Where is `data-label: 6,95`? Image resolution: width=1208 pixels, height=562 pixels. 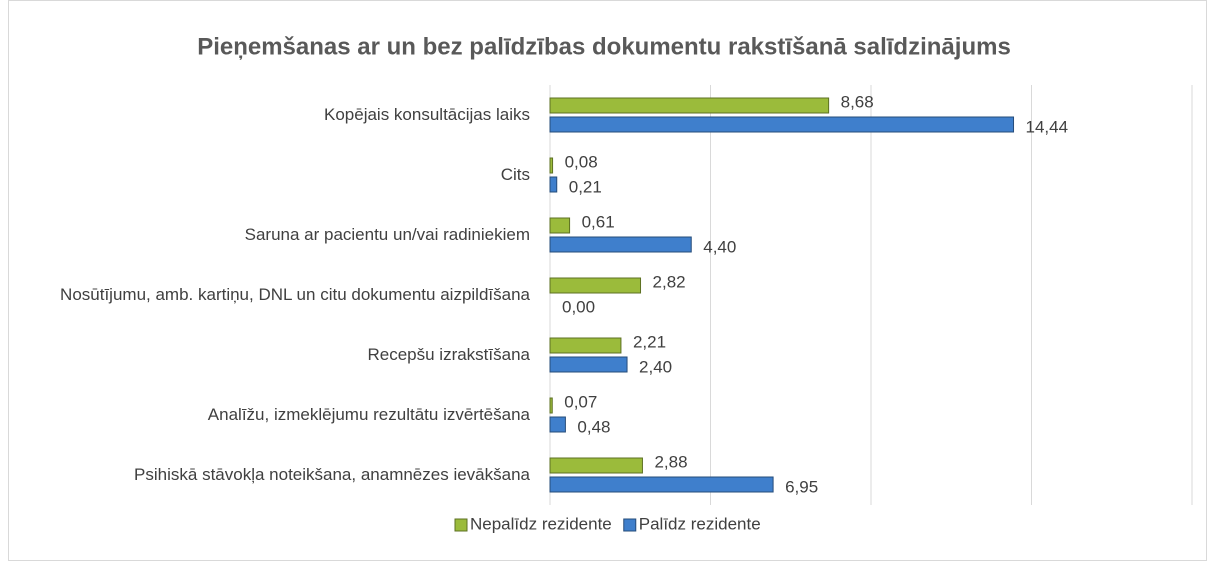
data-label: 6,95 is located at coordinates (801, 486).